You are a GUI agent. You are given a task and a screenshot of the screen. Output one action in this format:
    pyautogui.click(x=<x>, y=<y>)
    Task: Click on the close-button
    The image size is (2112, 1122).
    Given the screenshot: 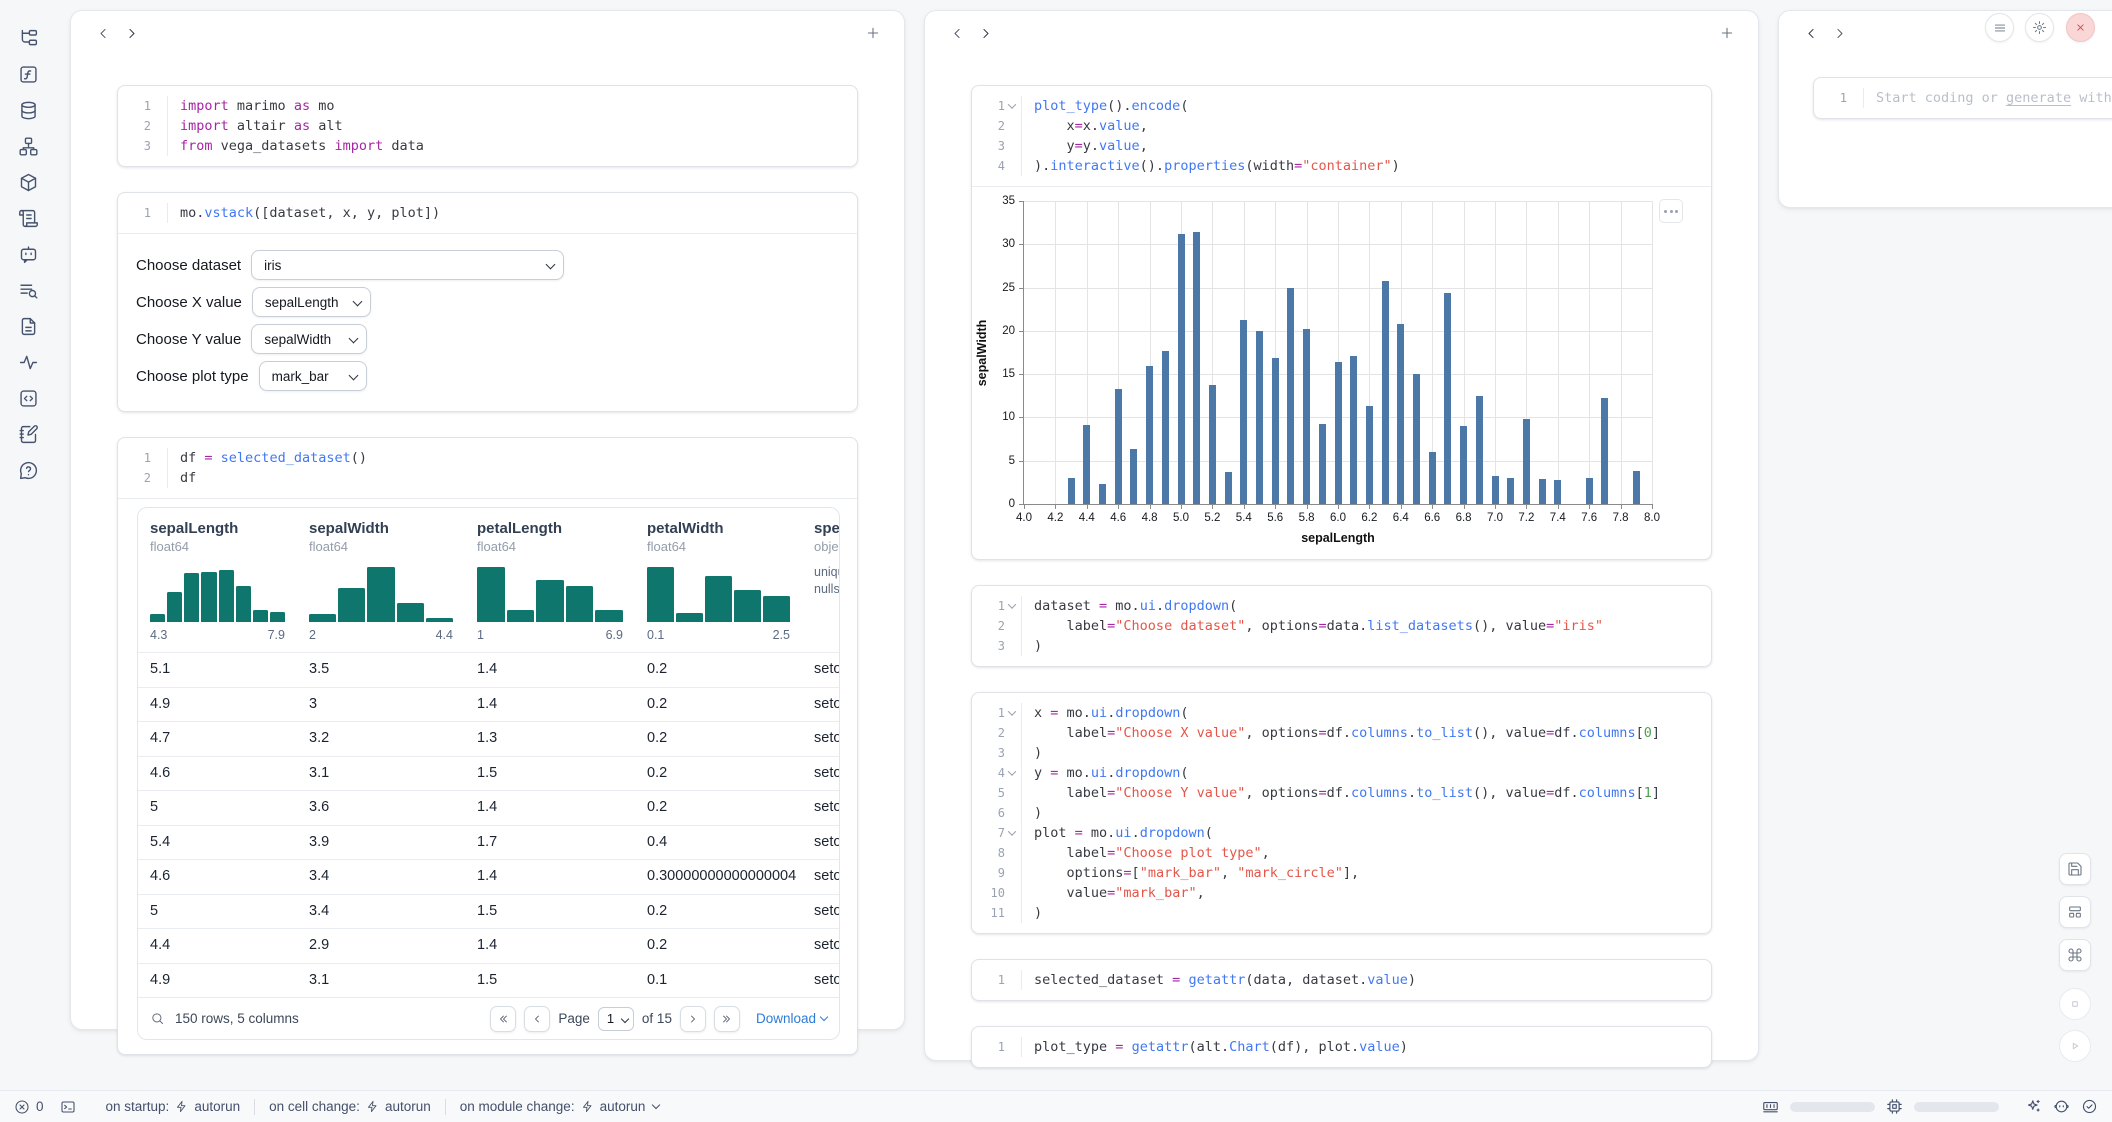 What is the action you would take?
    pyautogui.click(x=2080, y=27)
    